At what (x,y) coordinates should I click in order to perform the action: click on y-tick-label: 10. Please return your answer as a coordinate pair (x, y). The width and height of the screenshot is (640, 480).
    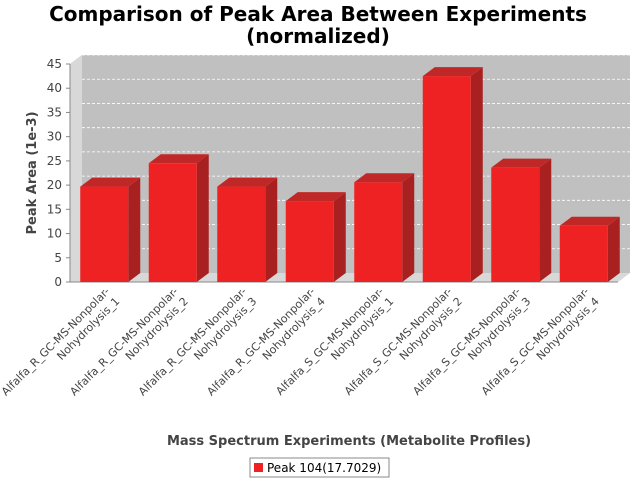
    Looking at the image, I should click on (54, 234).